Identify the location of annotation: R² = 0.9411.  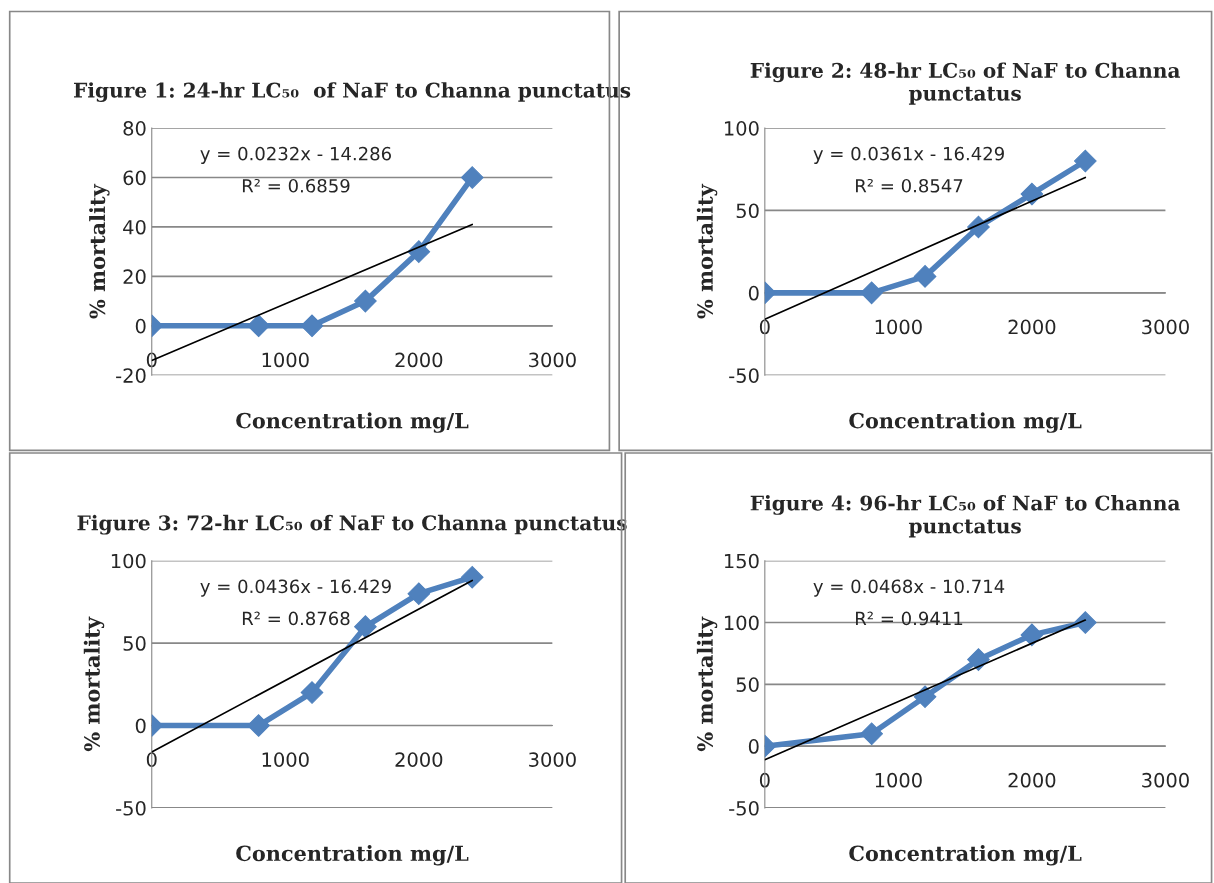
(909, 618).